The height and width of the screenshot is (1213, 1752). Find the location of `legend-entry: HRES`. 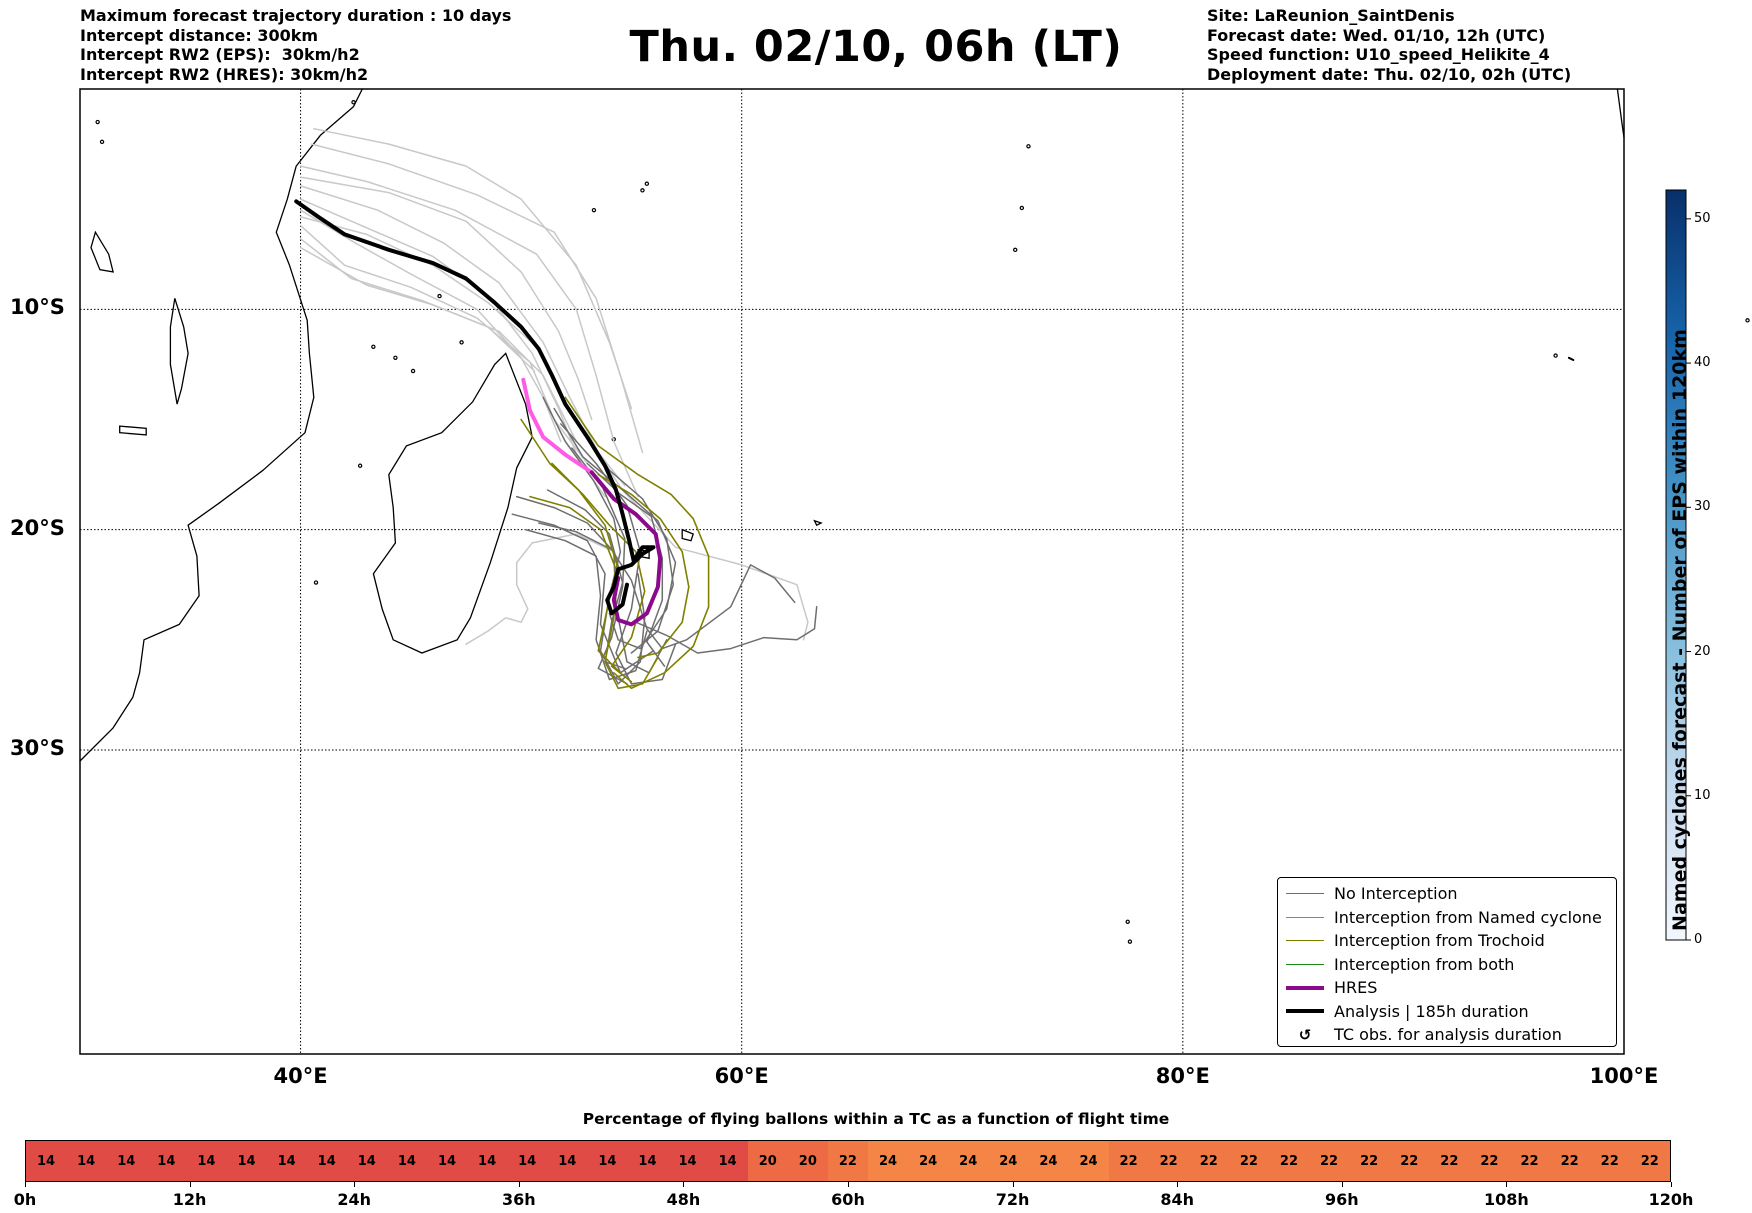

legend-entry: HRES is located at coordinates (1450, 988).